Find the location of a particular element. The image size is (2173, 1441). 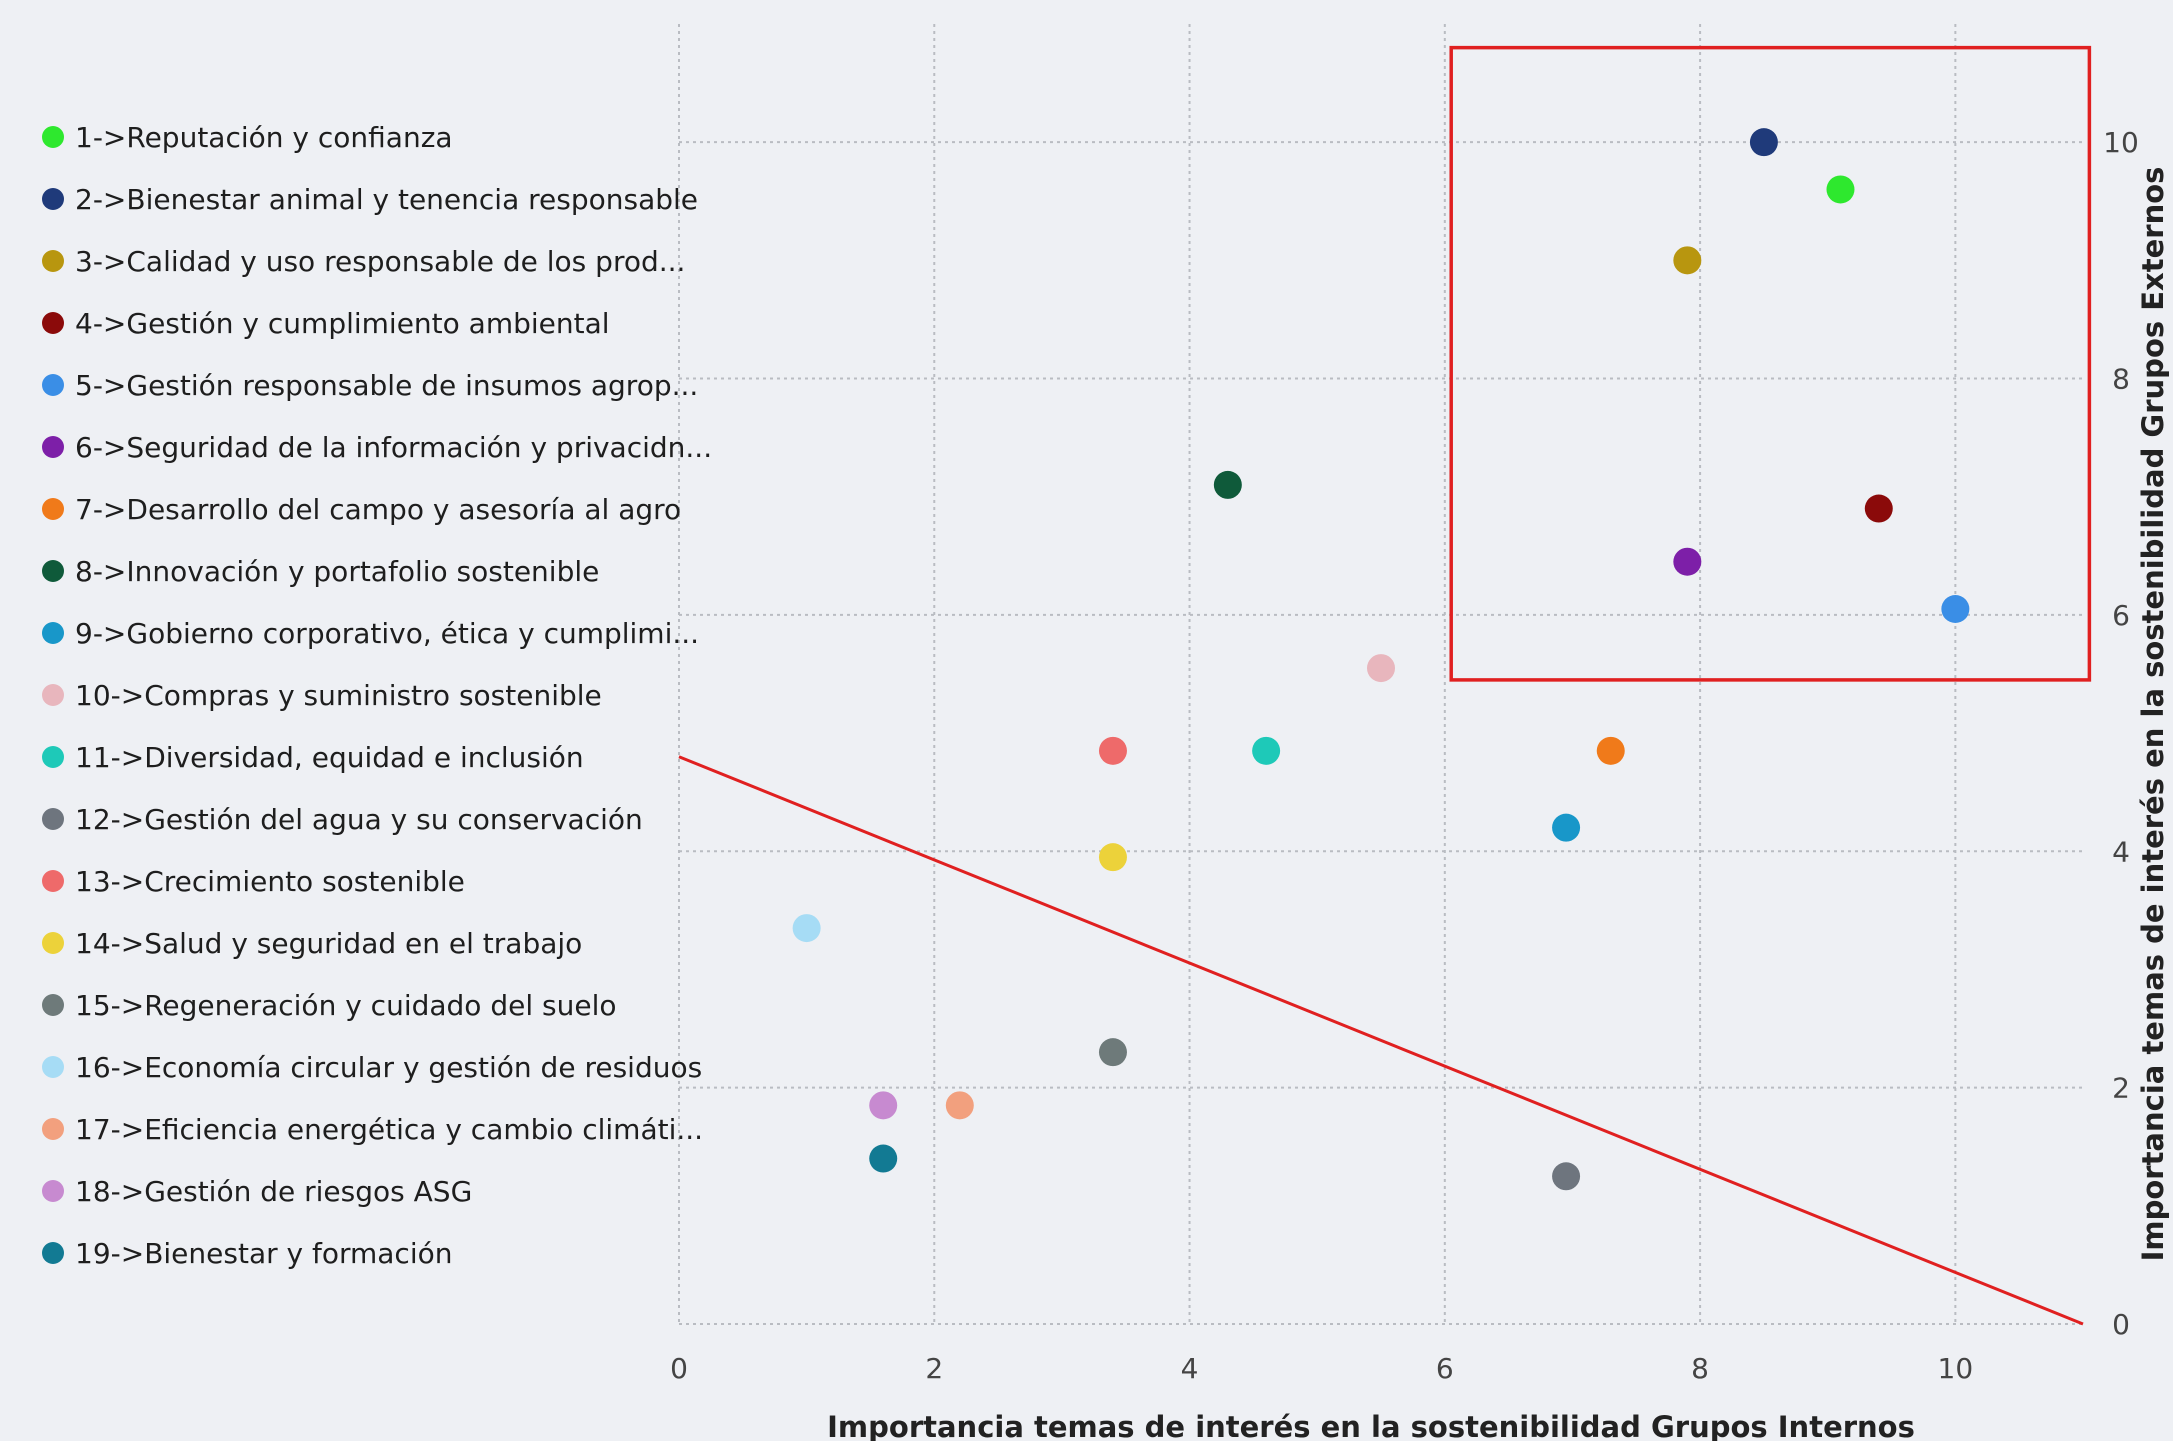

y-tick-label: 0 is located at coordinates (2121, 1324).